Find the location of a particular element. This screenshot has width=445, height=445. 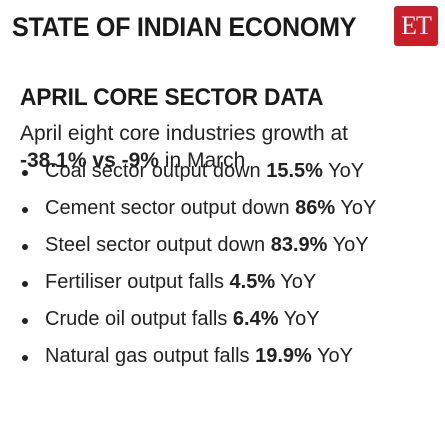

item-value: 83.9% is located at coordinates (299, 245).